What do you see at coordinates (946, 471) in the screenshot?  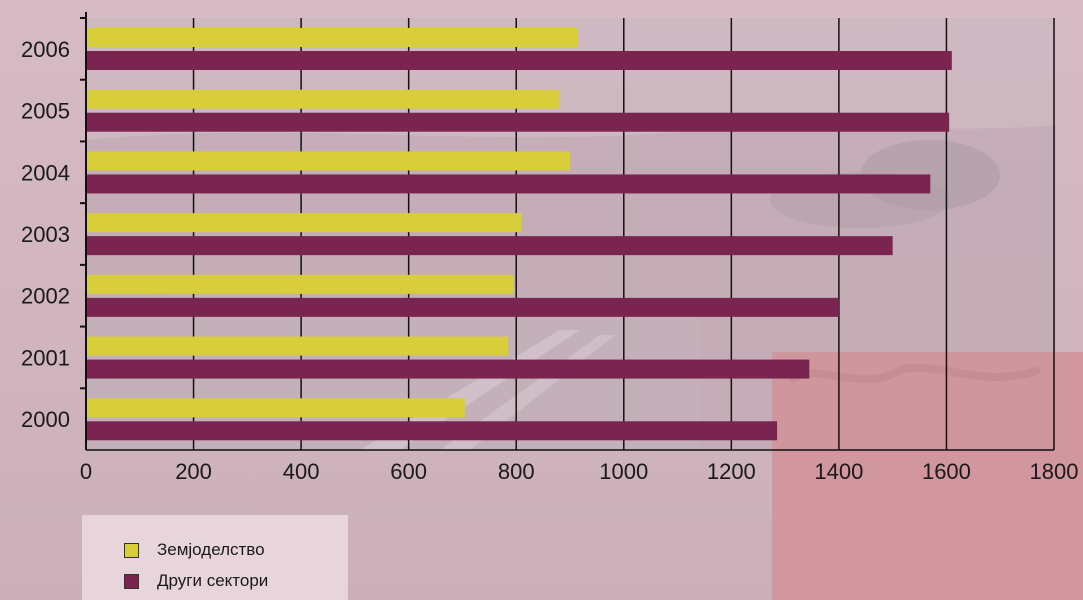 I see `x-tick-label: 1600` at bounding box center [946, 471].